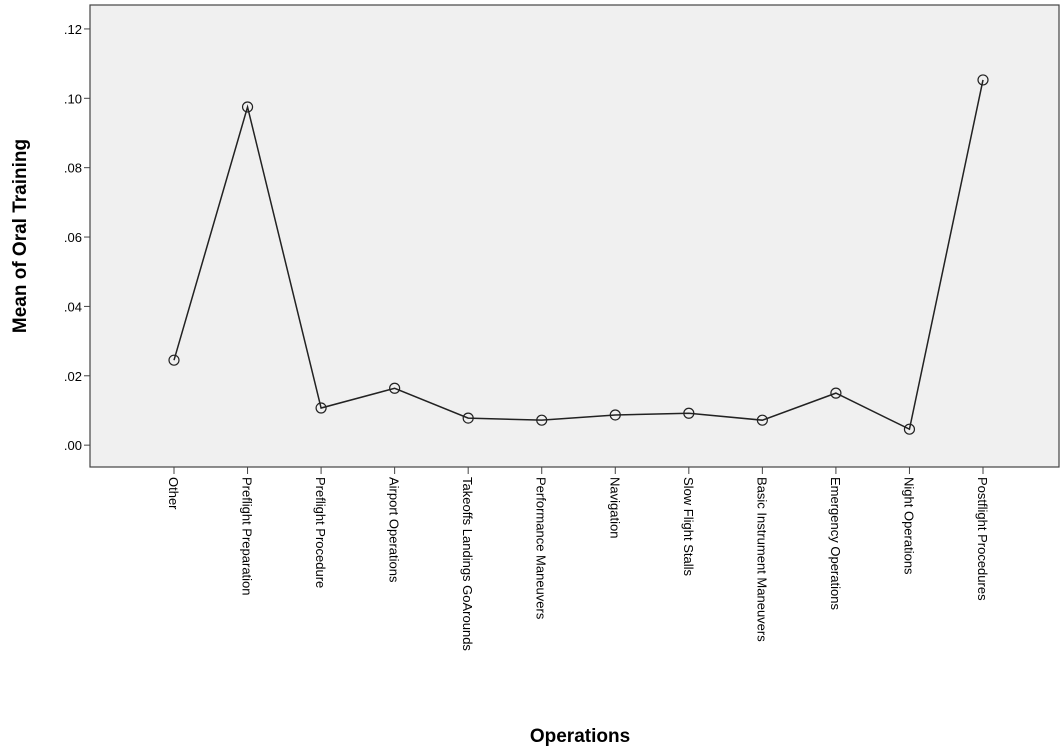 The width and height of the screenshot is (1060, 749). What do you see at coordinates (761, 559) in the screenshot?
I see `x-tick-label: Basic Instrument Maneuvers` at bounding box center [761, 559].